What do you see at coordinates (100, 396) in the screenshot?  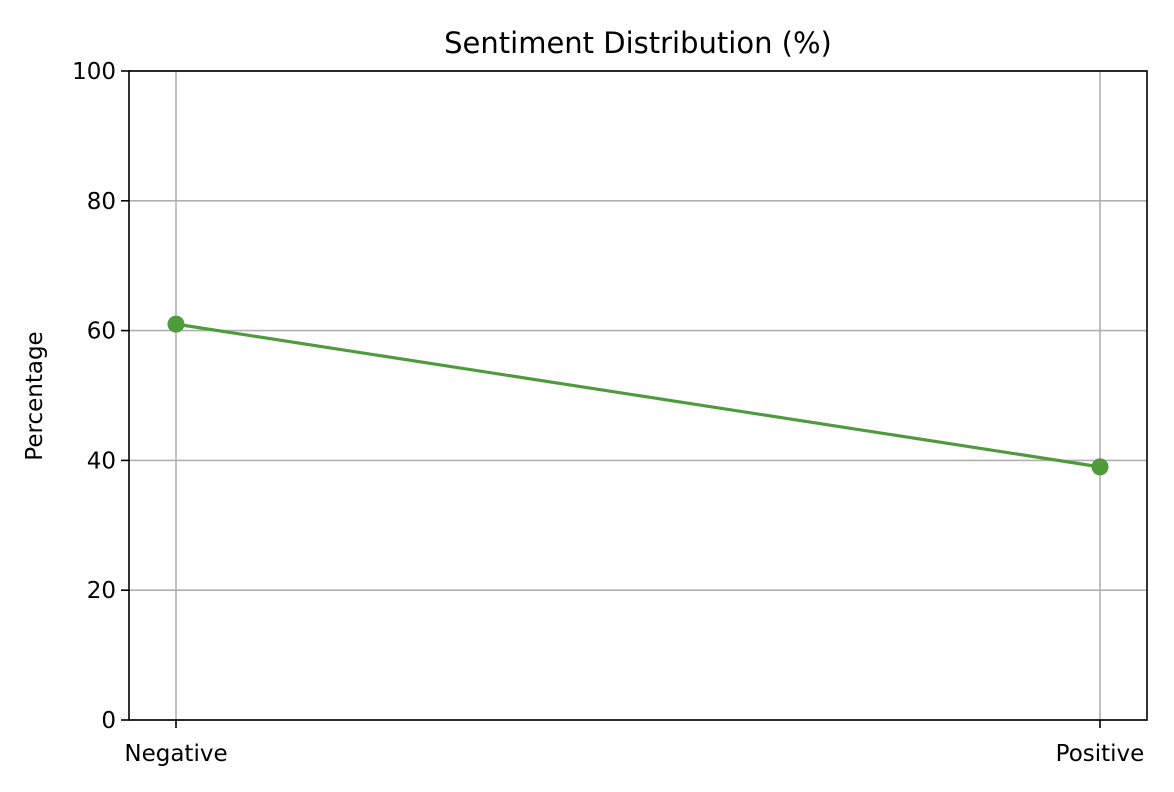 I see `y-axis: 0 20 40 60 80 100` at bounding box center [100, 396].